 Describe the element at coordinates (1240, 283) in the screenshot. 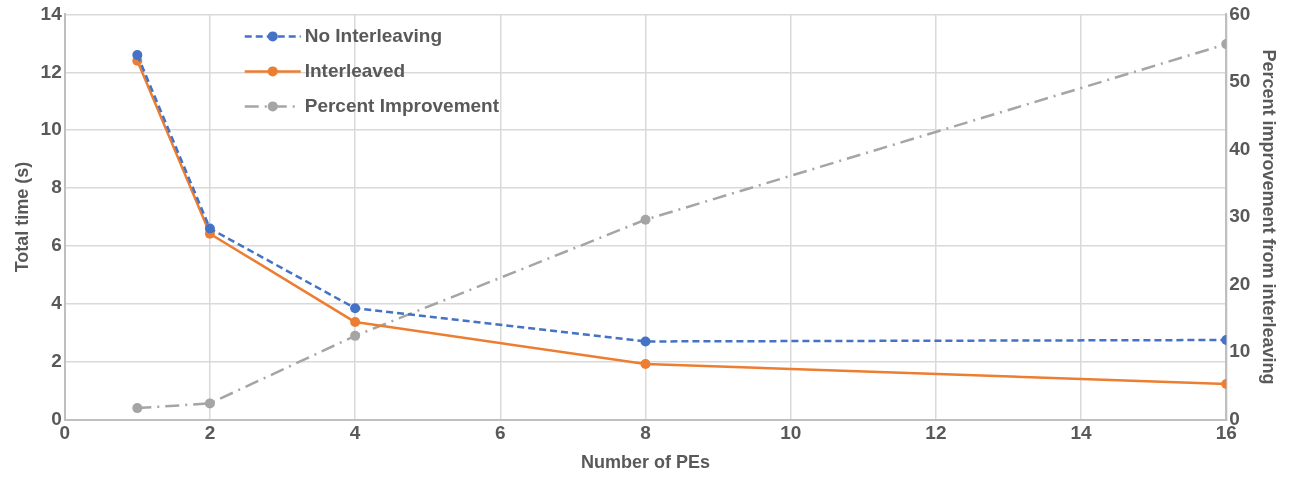

I see `y2-tick-label: 20` at that location.